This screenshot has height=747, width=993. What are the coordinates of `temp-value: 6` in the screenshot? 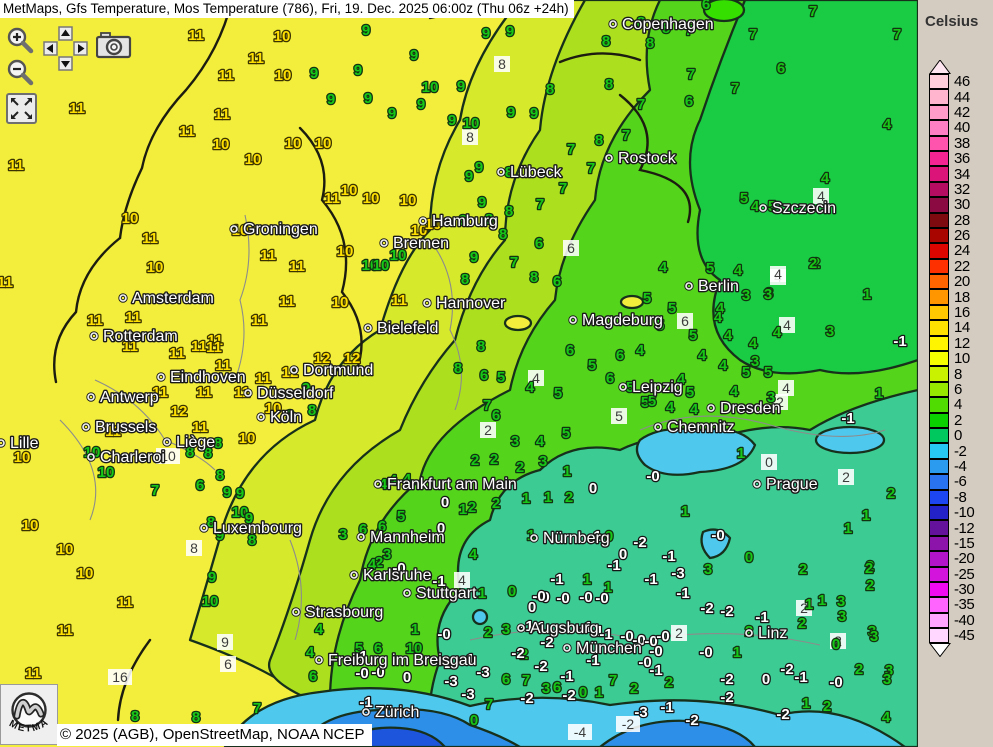 It's located at (378, 648).